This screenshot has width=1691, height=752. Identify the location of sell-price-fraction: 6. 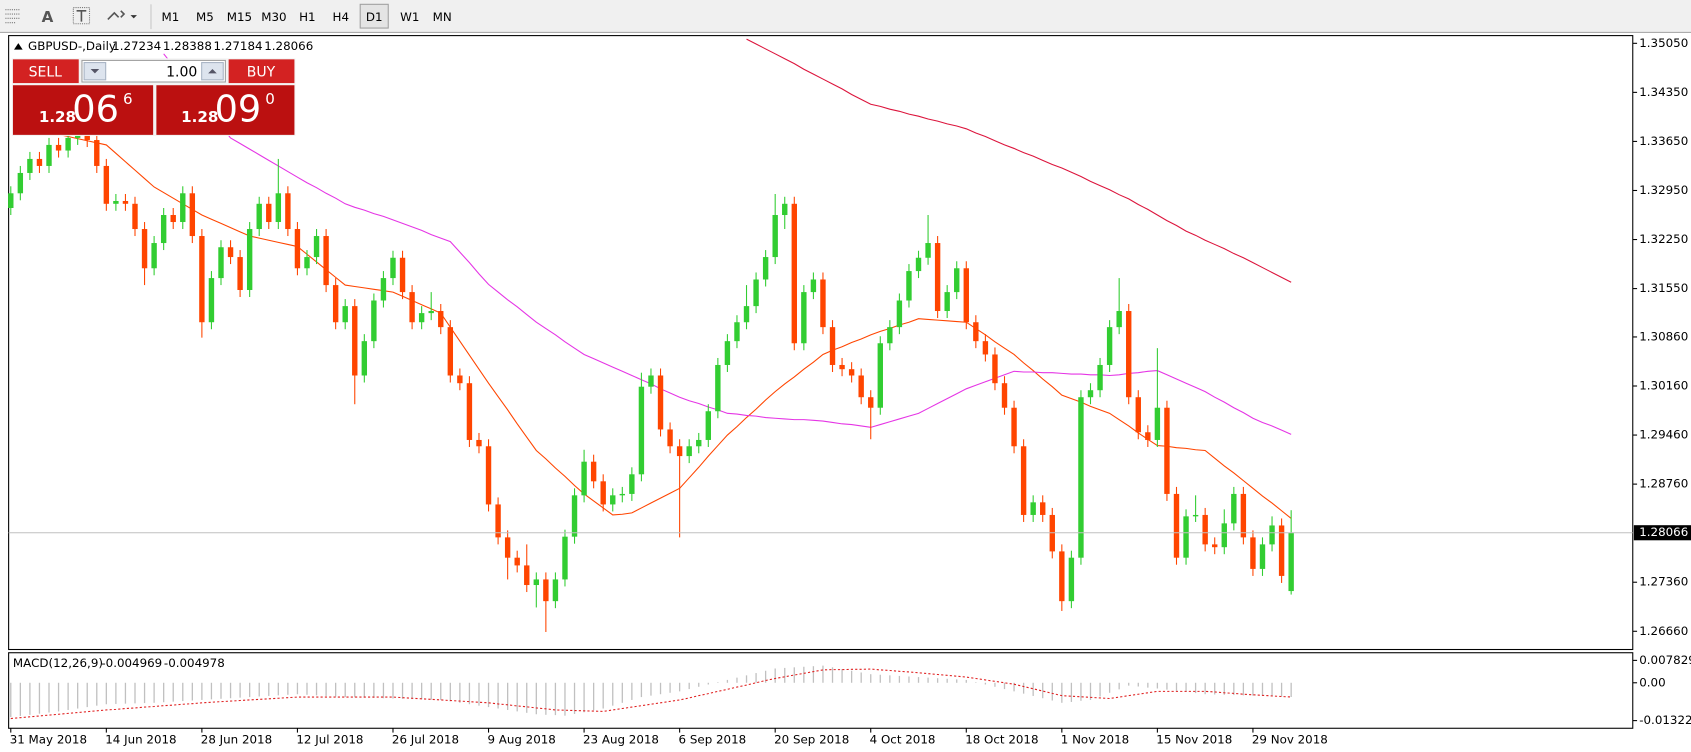
(128, 99).